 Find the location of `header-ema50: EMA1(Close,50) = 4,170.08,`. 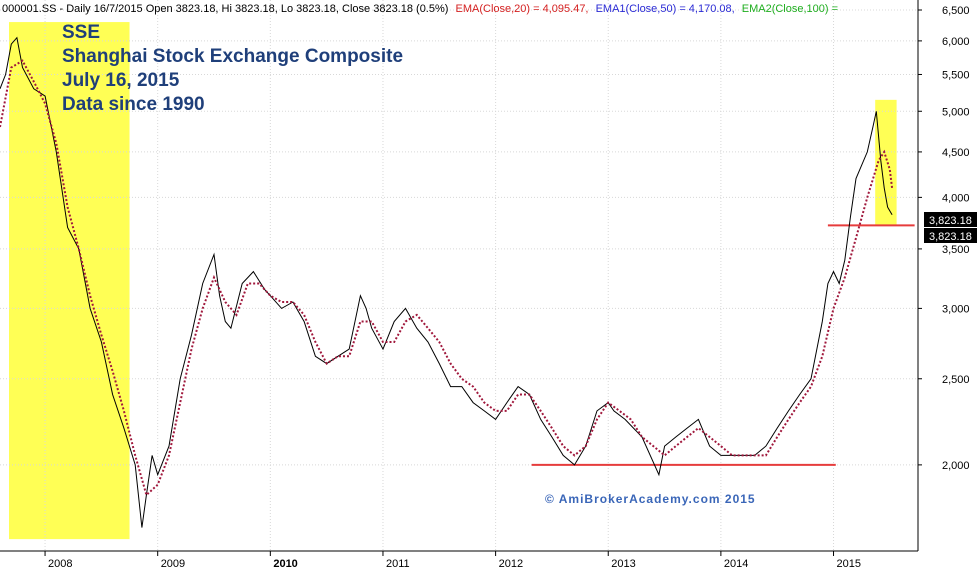

header-ema50: EMA1(Close,50) = 4,170.08, is located at coordinates (665, 9).